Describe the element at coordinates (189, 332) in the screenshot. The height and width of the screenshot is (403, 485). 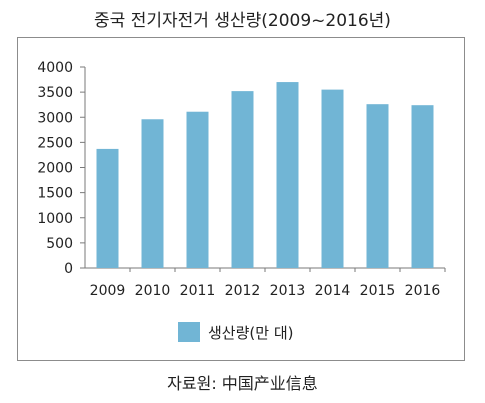
I see `legend-swatch` at that location.